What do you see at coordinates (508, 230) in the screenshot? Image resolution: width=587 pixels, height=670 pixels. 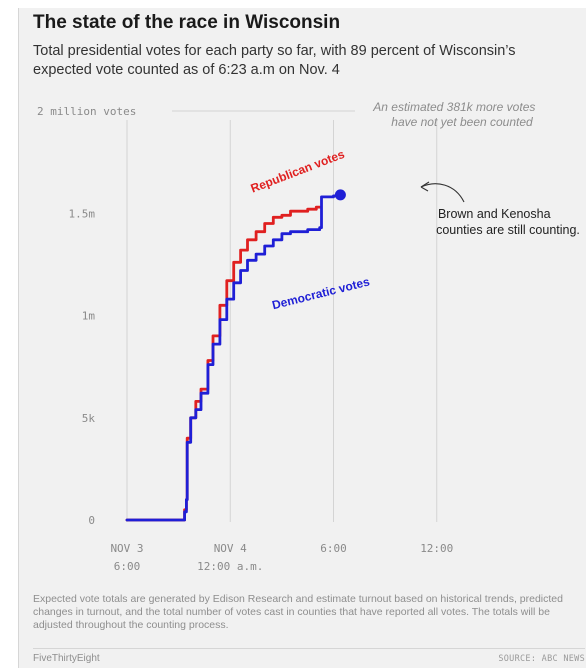 I see `counting-annotation-line2: counties are still counting.` at bounding box center [508, 230].